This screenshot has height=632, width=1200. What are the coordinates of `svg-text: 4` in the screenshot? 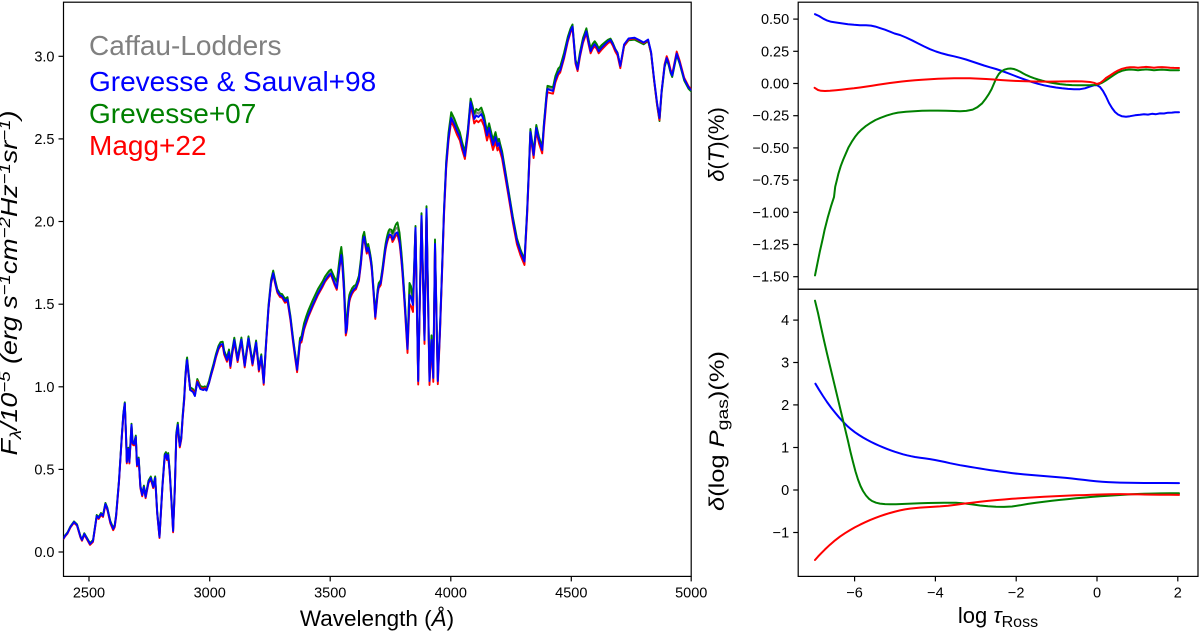 It's located at (785, 321).